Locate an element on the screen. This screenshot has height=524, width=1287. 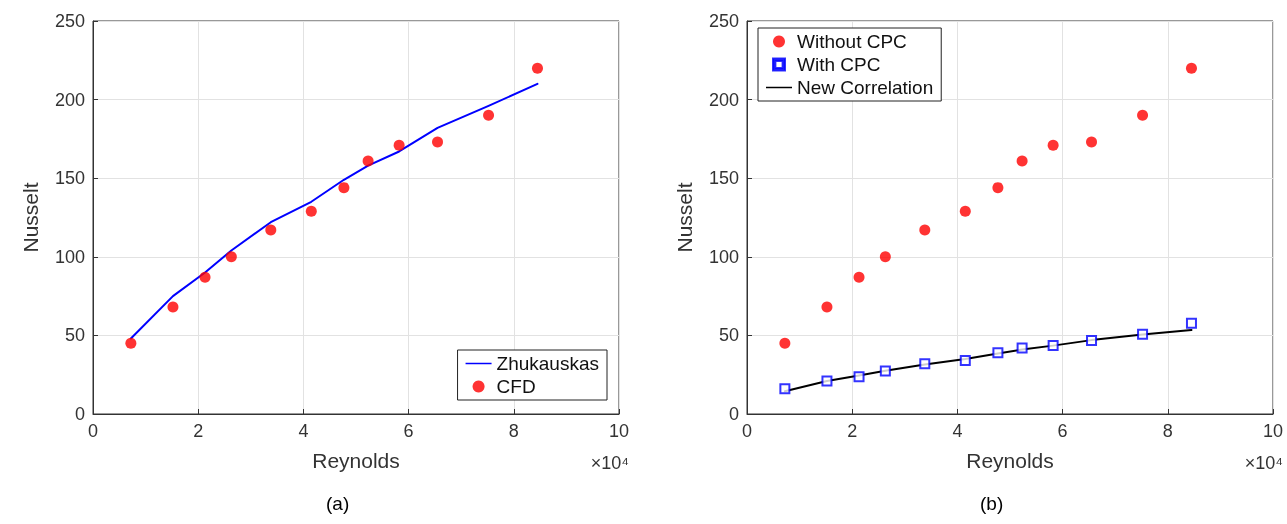
legend-label: Without CPC is located at coordinates (852, 41).